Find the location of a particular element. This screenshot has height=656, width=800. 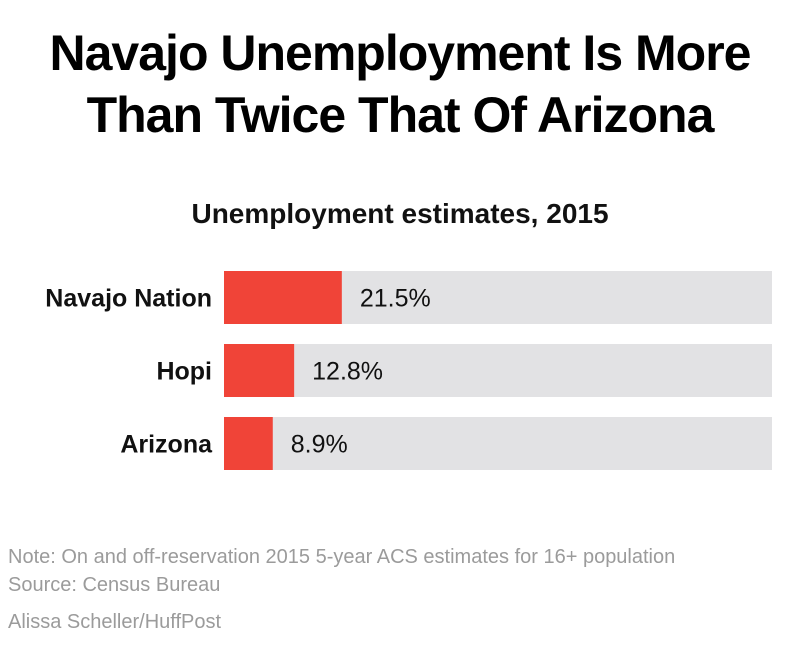

category-label-hopi: Hopi is located at coordinates (184, 372).